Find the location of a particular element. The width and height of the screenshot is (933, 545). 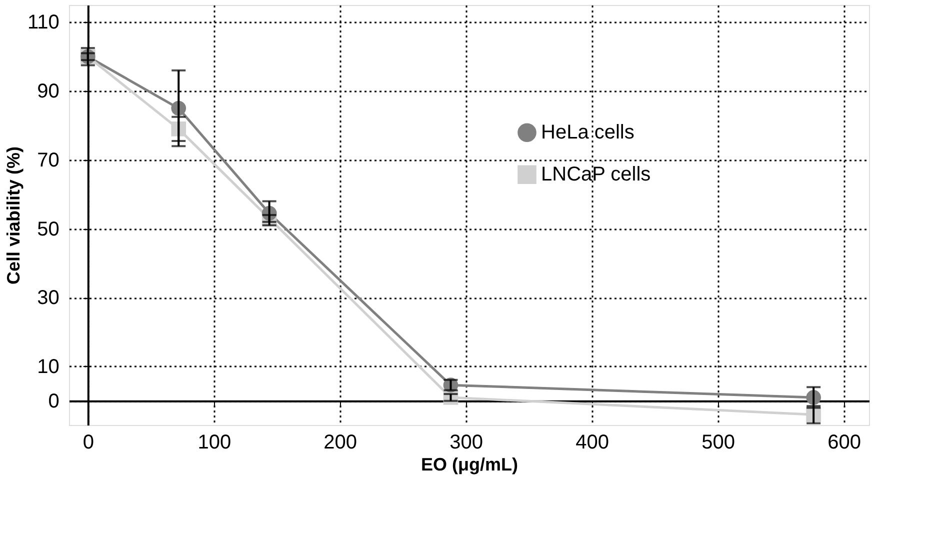

x-tick-label: 100 is located at coordinates (215, 442).